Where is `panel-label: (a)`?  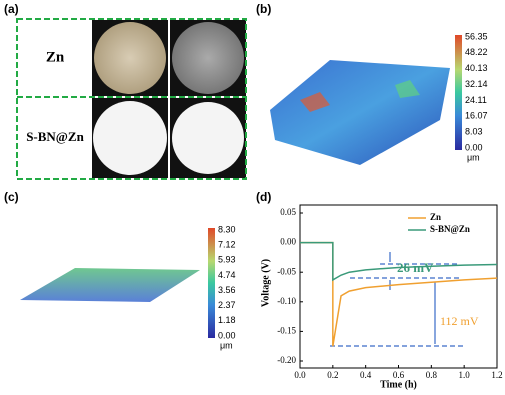 panel-label: (a) is located at coordinates (11, 9).